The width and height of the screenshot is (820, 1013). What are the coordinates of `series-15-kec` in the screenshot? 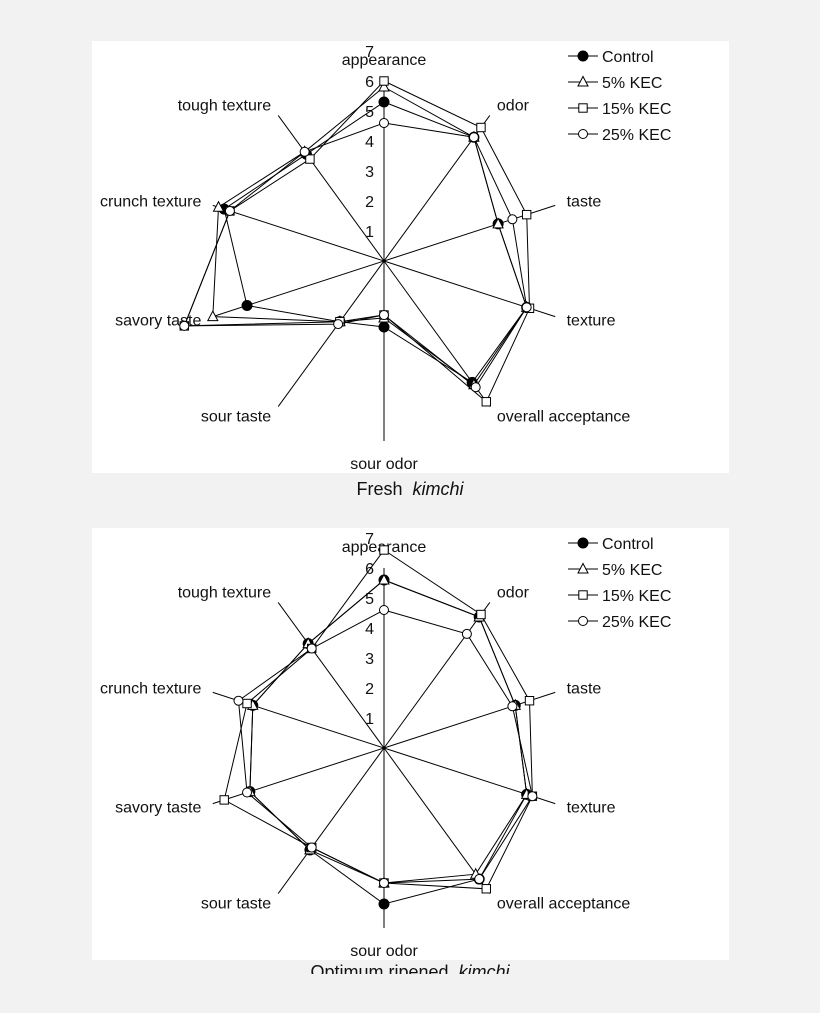 It's located at (357, 241).